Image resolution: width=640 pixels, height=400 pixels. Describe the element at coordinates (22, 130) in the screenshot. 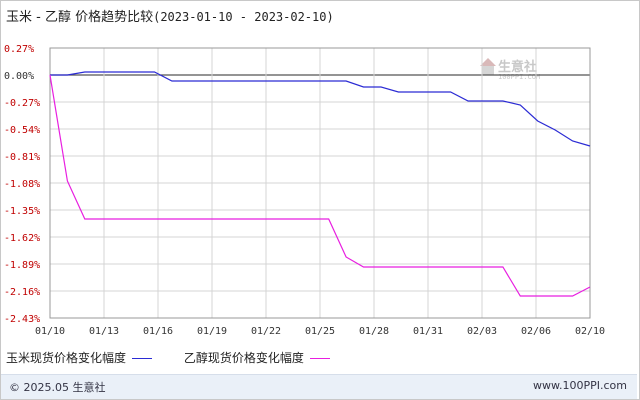

I see `y-tick-label: -0.54%` at that location.